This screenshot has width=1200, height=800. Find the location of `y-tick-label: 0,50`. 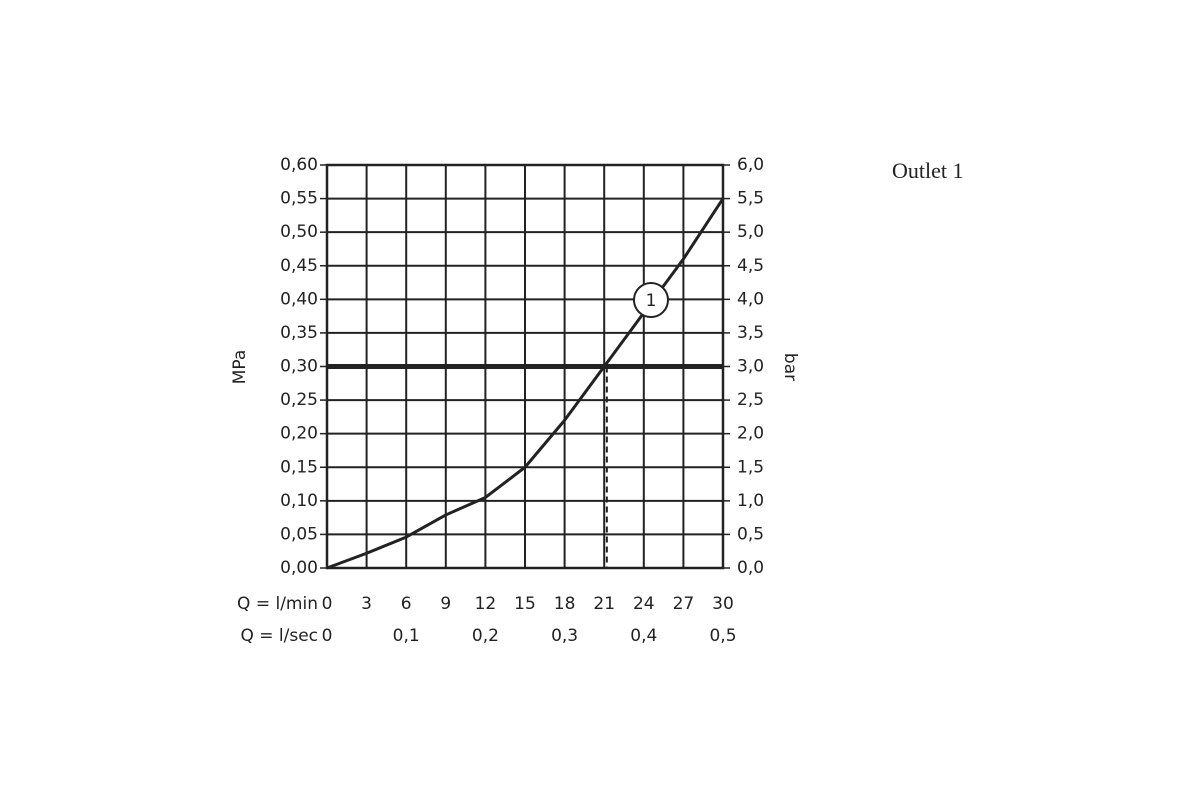

y-tick-label: 0,50 is located at coordinates (299, 232).